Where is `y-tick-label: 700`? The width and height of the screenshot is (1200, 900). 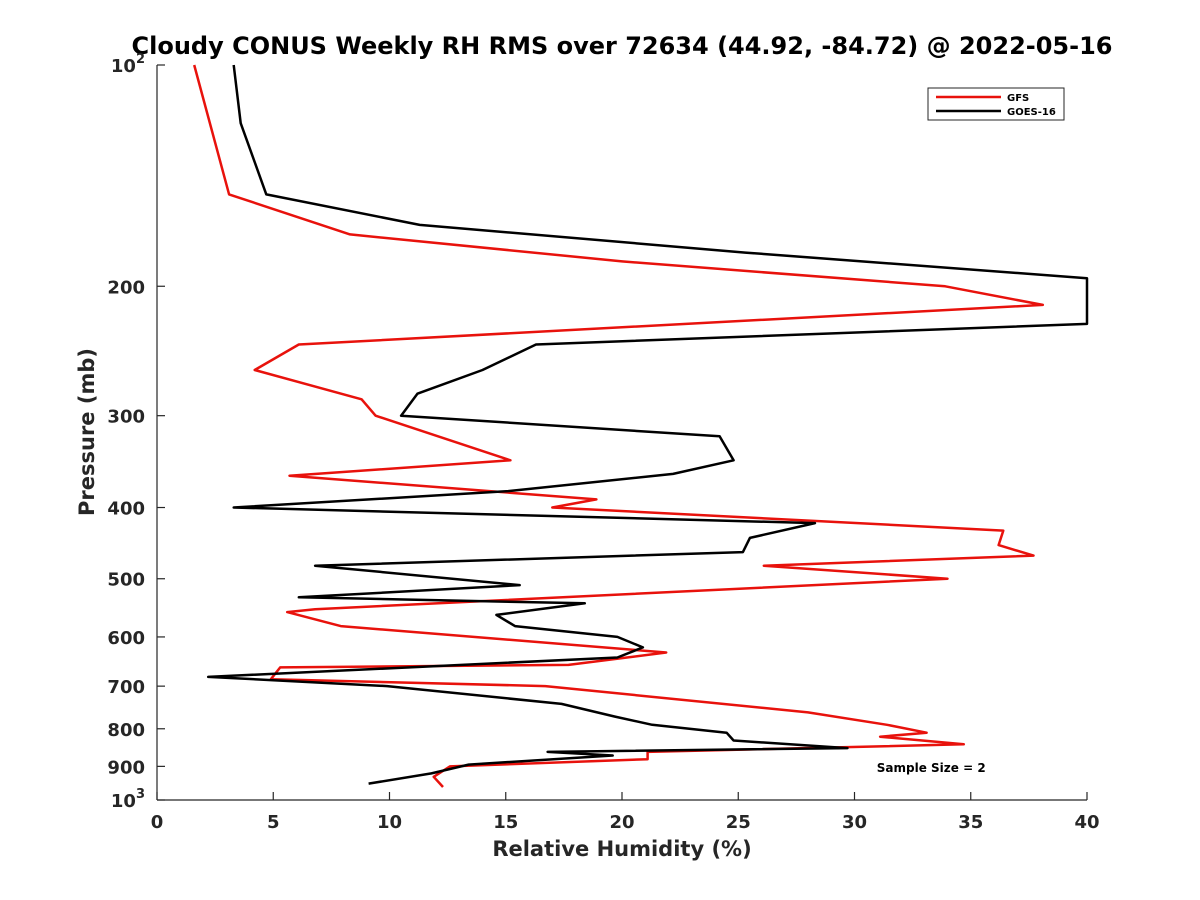 y-tick-label: 700 is located at coordinates (126, 687).